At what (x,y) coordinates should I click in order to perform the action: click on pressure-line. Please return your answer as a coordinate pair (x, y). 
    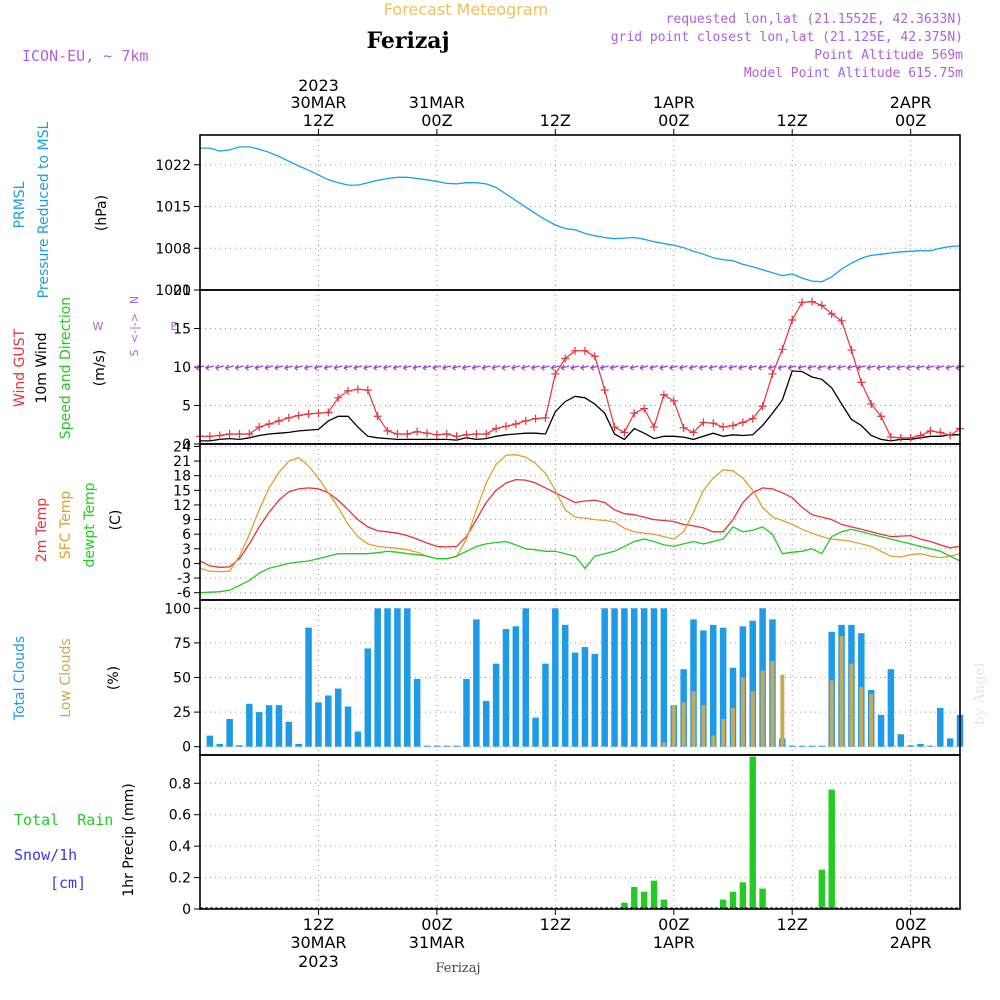
    Looking at the image, I should click on (580, 214).